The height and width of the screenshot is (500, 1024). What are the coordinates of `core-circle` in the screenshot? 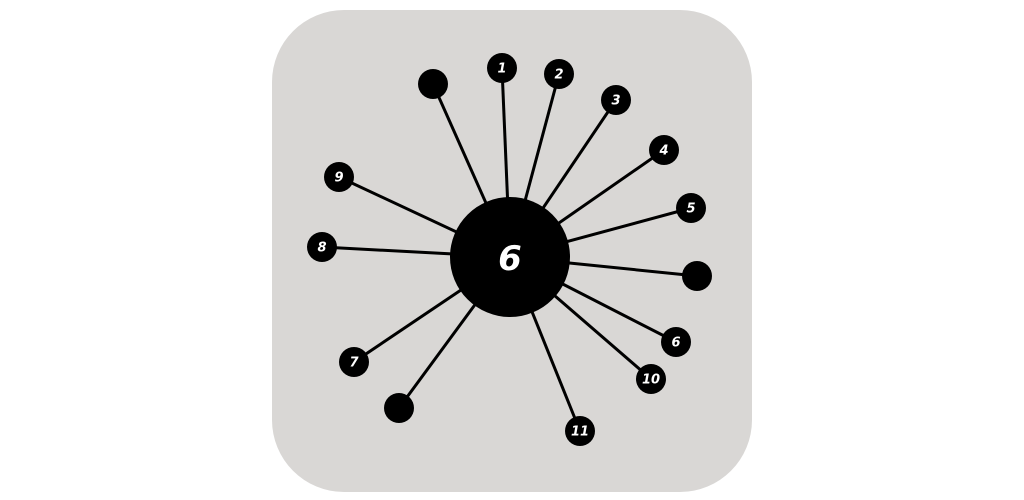 It's located at (510, 257).